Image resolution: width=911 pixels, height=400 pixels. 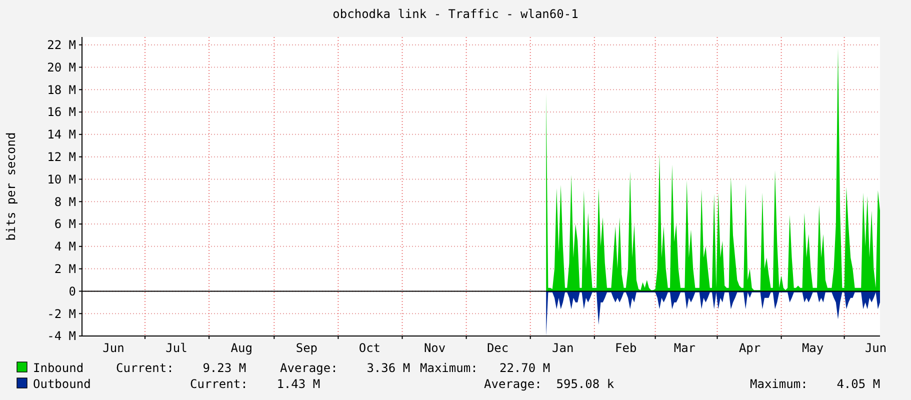 What do you see at coordinates (65, 269) in the screenshot?
I see `y-tick-label: 2 M` at bounding box center [65, 269].